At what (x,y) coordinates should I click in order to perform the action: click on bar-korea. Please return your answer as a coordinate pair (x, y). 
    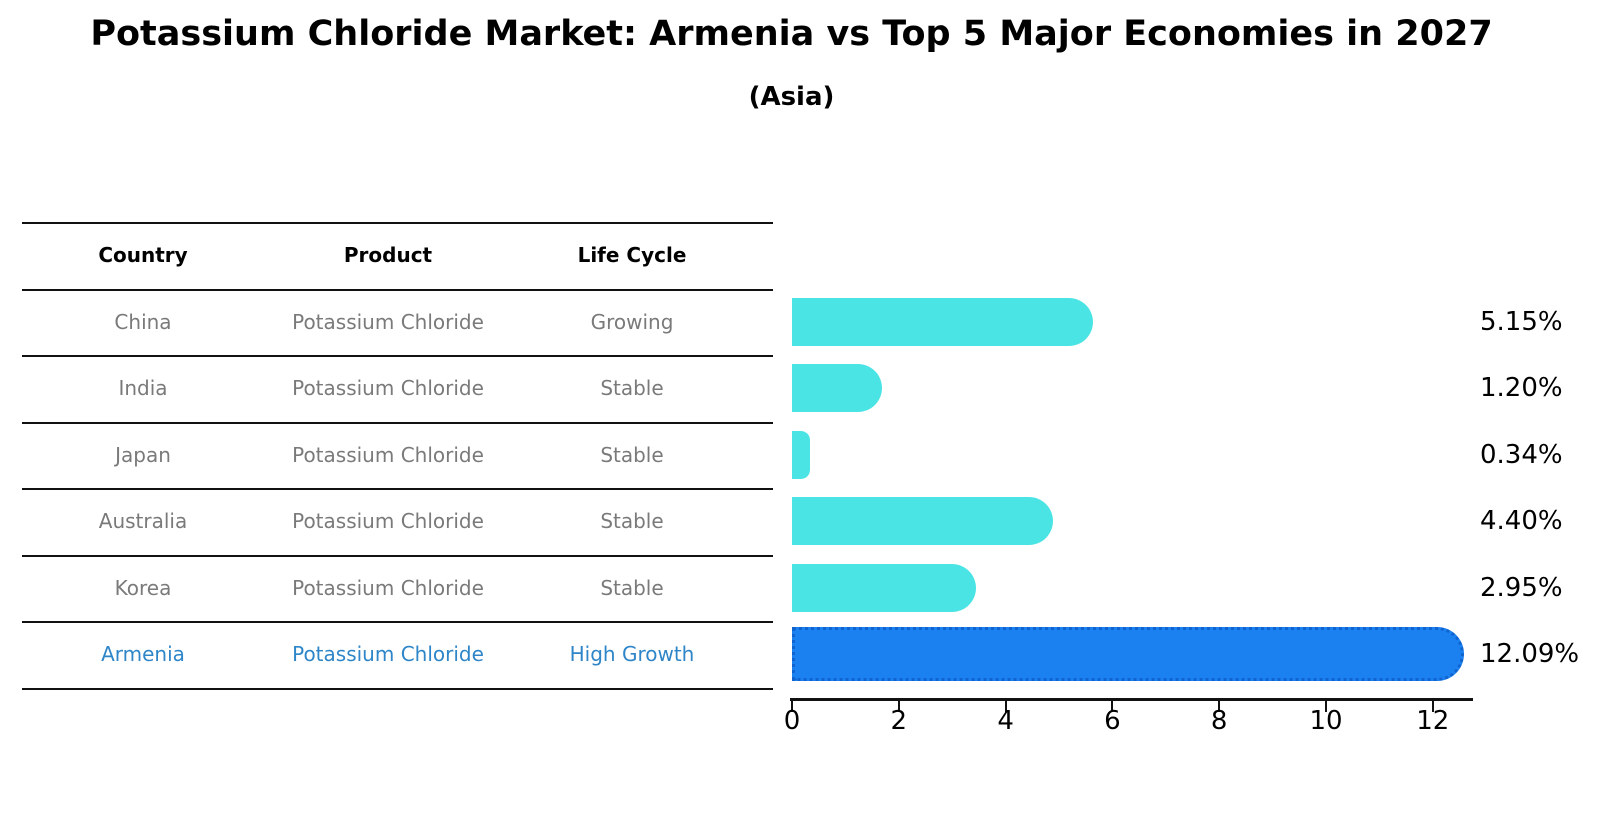
    Looking at the image, I should click on (884, 587).